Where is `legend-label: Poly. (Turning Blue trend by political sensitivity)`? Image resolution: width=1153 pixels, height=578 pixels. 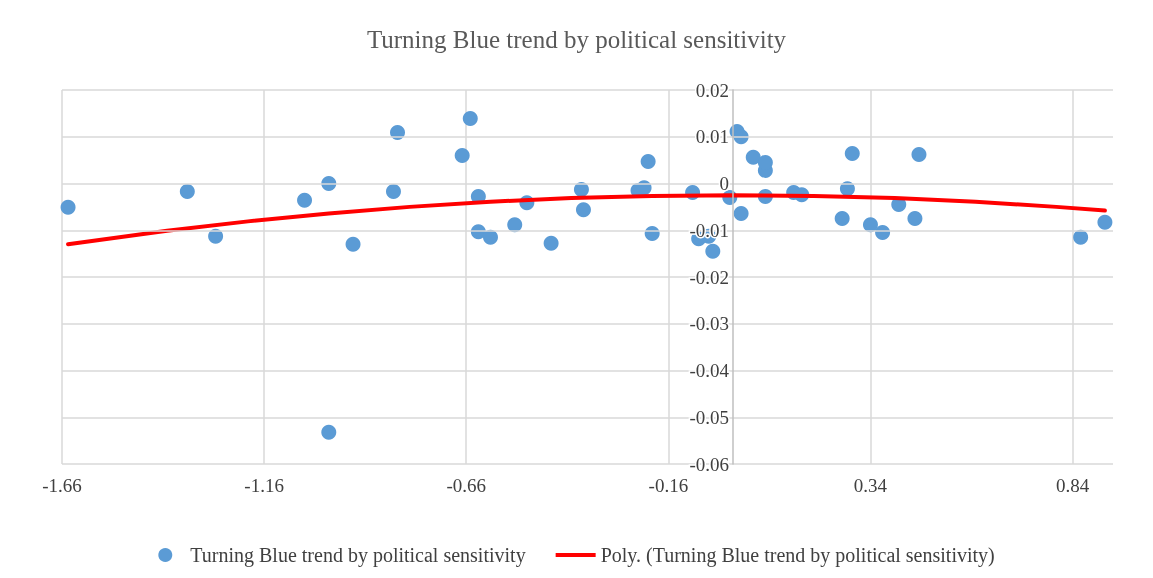
legend-label: Poly. (Turning Blue trend by political sensitivity) is located at coordinates (797, 555).